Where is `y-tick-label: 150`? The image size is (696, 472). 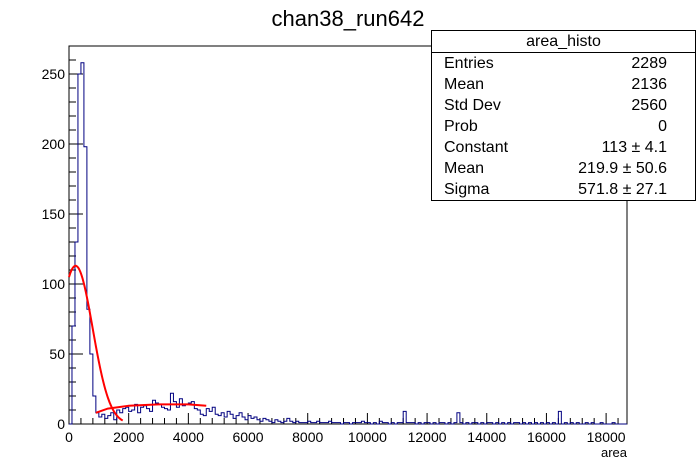 y-tick-label: 150 is located at coordinates (54, 214).